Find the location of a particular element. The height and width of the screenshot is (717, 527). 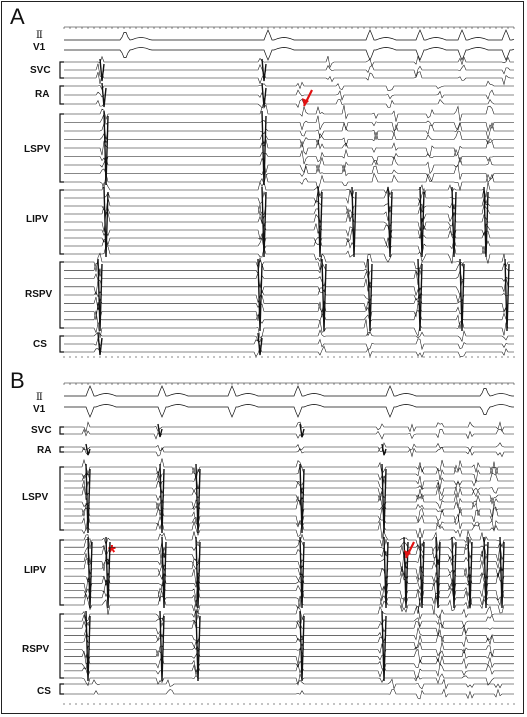

panel-b-svc-complex is located at coordinates (302, 430).